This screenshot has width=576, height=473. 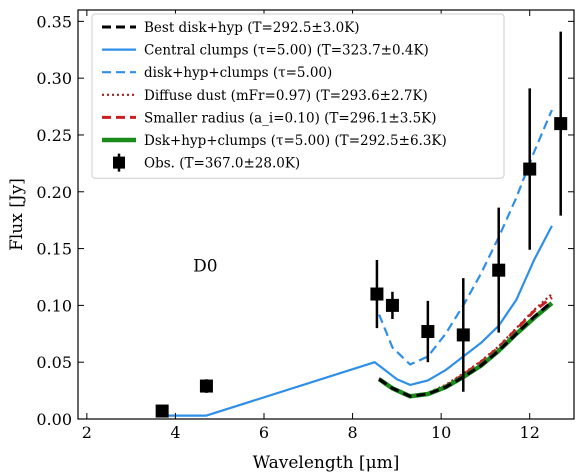 What do you see at coordinates (441, 432) in the screenshot?
I see `x-tick-label: 10` at bounding box center [441, 432].